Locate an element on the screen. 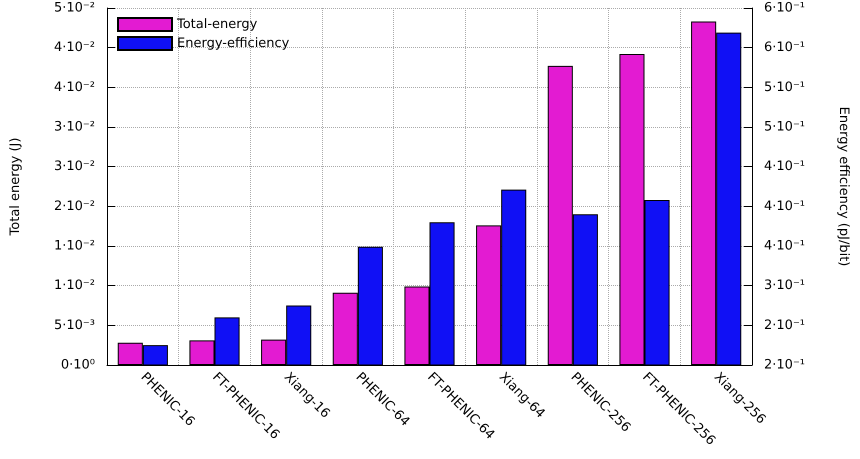 The height and width of the screenshot is (459, 860). y2-tick-label: 3·10⁻¹ is located at coordinates (785, 286).